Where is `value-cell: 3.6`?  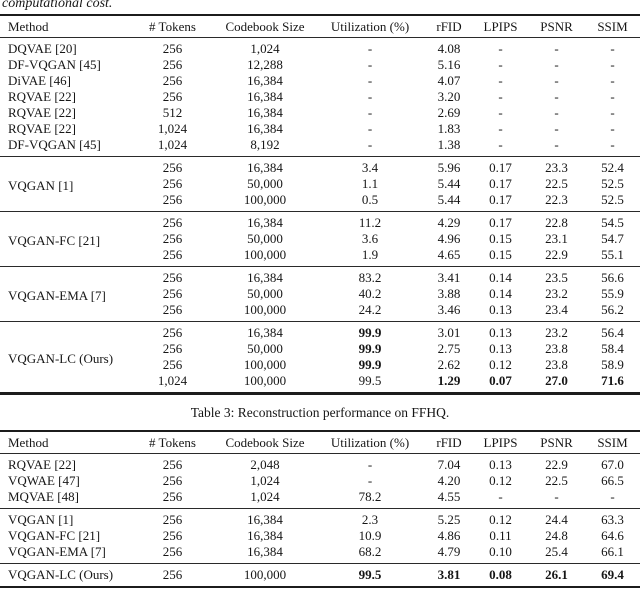
value-cell: 3.6 is located at coordinates (370, 238).